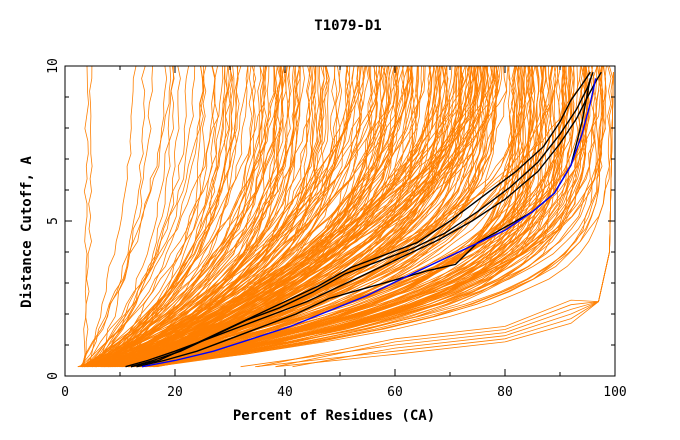 The image size is (680, 440). I want to click on x-tick-label: 80, so click(505, 392).